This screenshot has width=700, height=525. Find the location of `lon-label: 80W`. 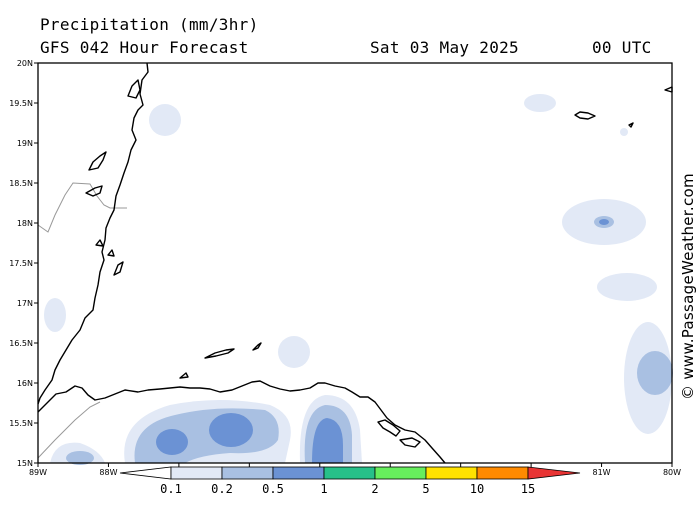

lon-label: 80W is located at coordinates (672, 472).